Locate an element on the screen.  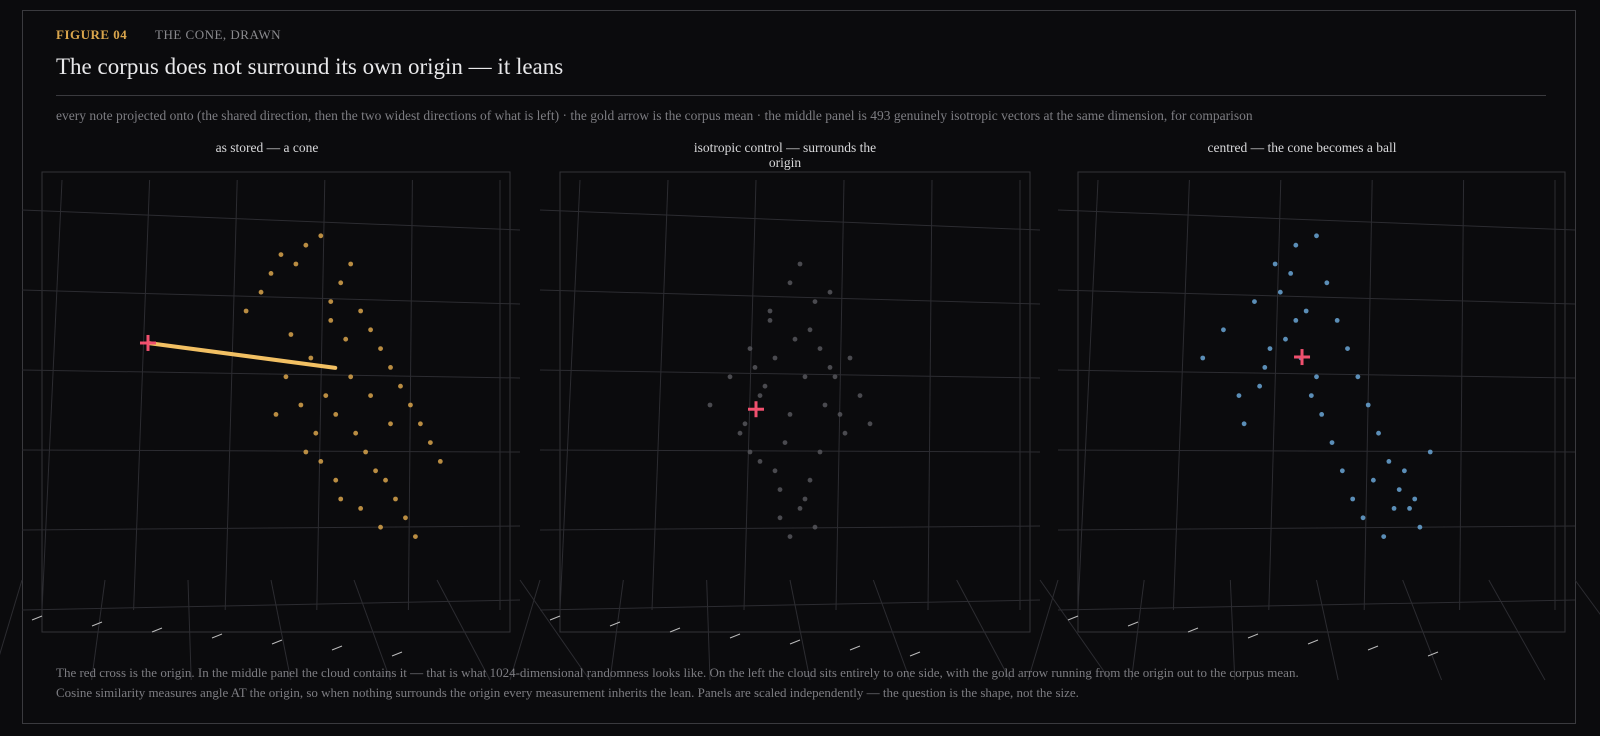
panel-title: as stored — a cone is located at coordinates (267, 147).